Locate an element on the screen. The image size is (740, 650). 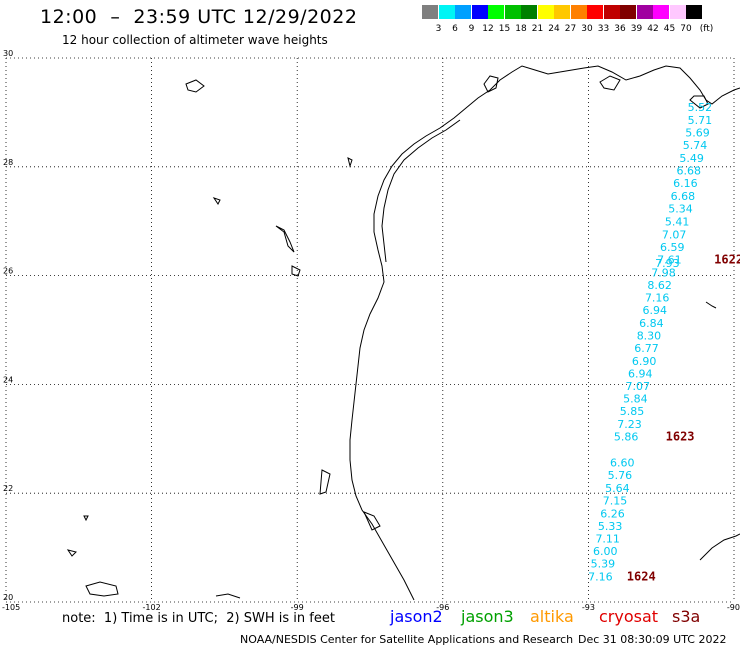
lat-tick-label: 24 is located at coordinates (8, 379).